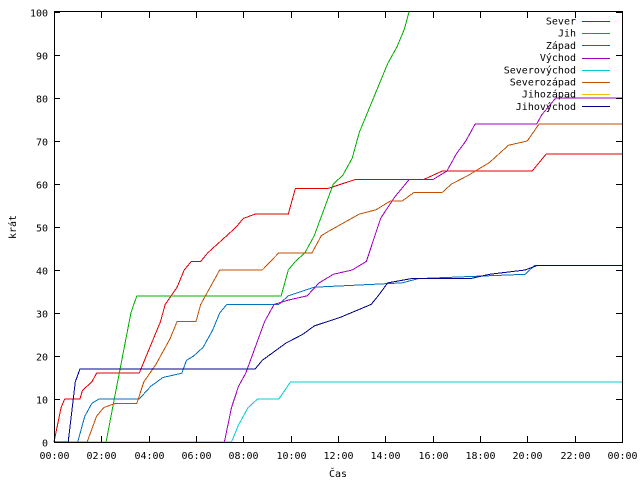 This screenshot has height=480, width=640. I want to click on y-tick-label: 30, so click(42, 315).